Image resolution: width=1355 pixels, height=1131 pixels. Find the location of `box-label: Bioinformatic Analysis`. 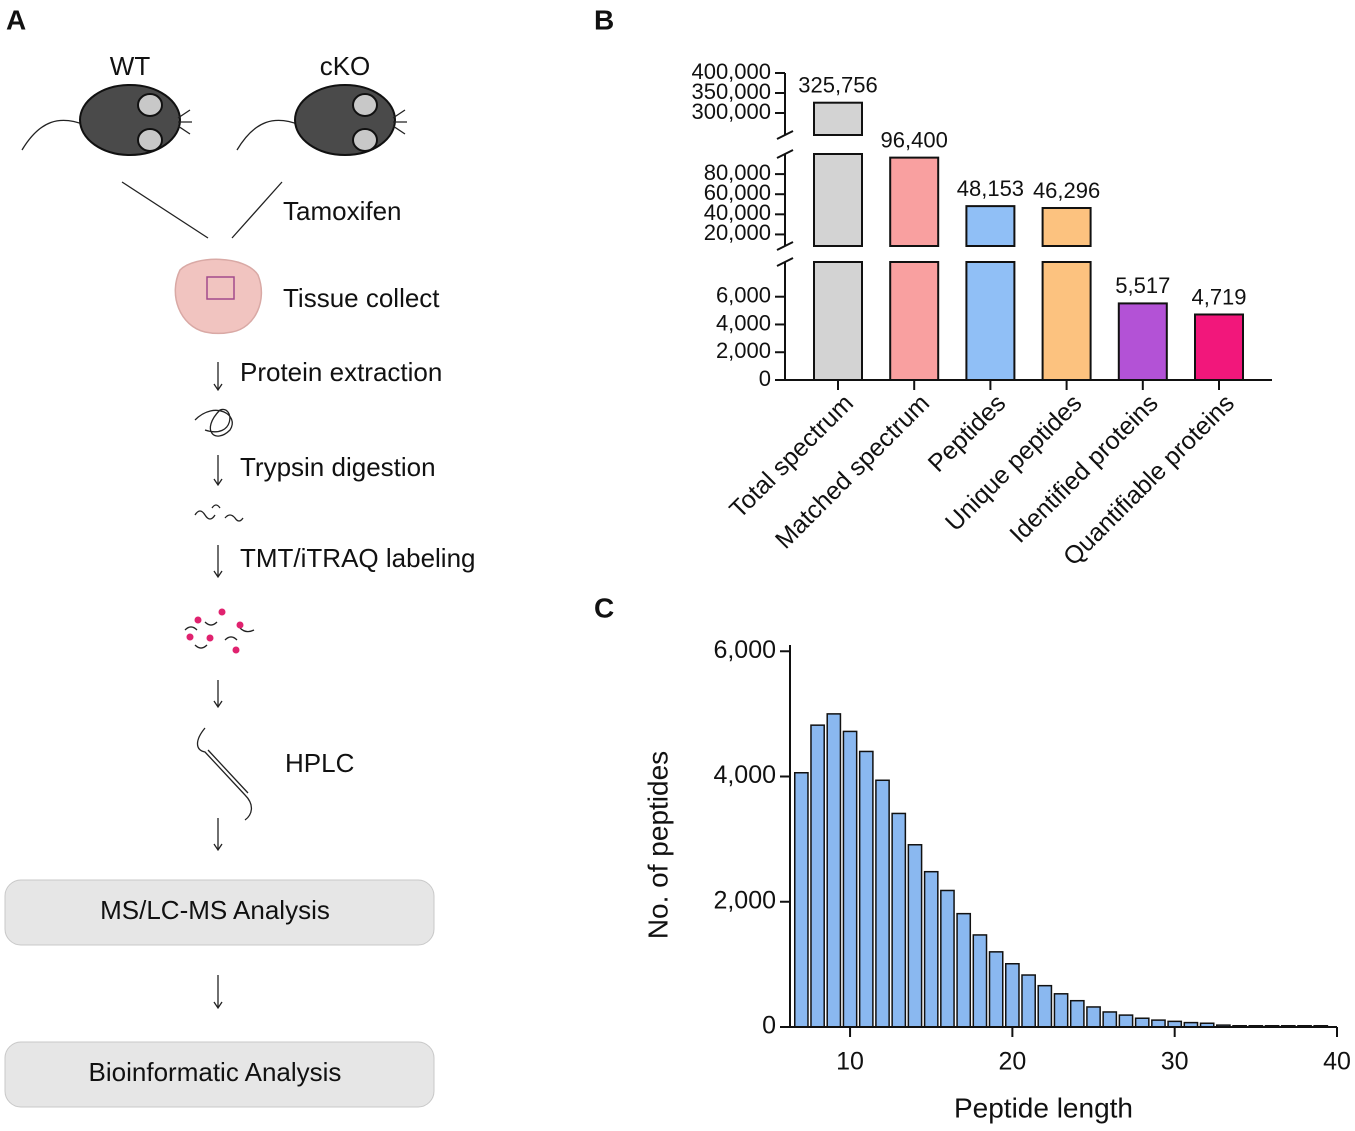

box-label: Bioinformatic Analysis is located at coordinates (215, 1072).